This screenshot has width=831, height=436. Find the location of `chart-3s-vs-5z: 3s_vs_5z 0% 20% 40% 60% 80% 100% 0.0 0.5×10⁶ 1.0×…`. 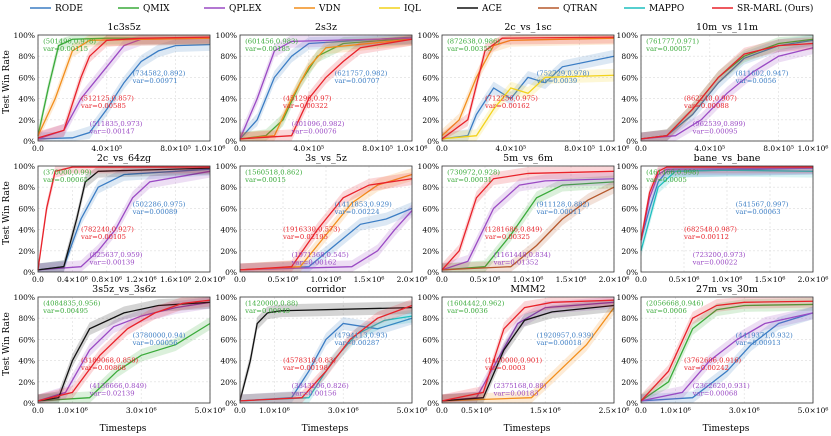

chart-3s-vs-5z: 3s_vs_5z 0% 20% 40% 60% 80% 100% 0.0 0.5×10⁶ 1.0×… is located at coordinates (322, 218).